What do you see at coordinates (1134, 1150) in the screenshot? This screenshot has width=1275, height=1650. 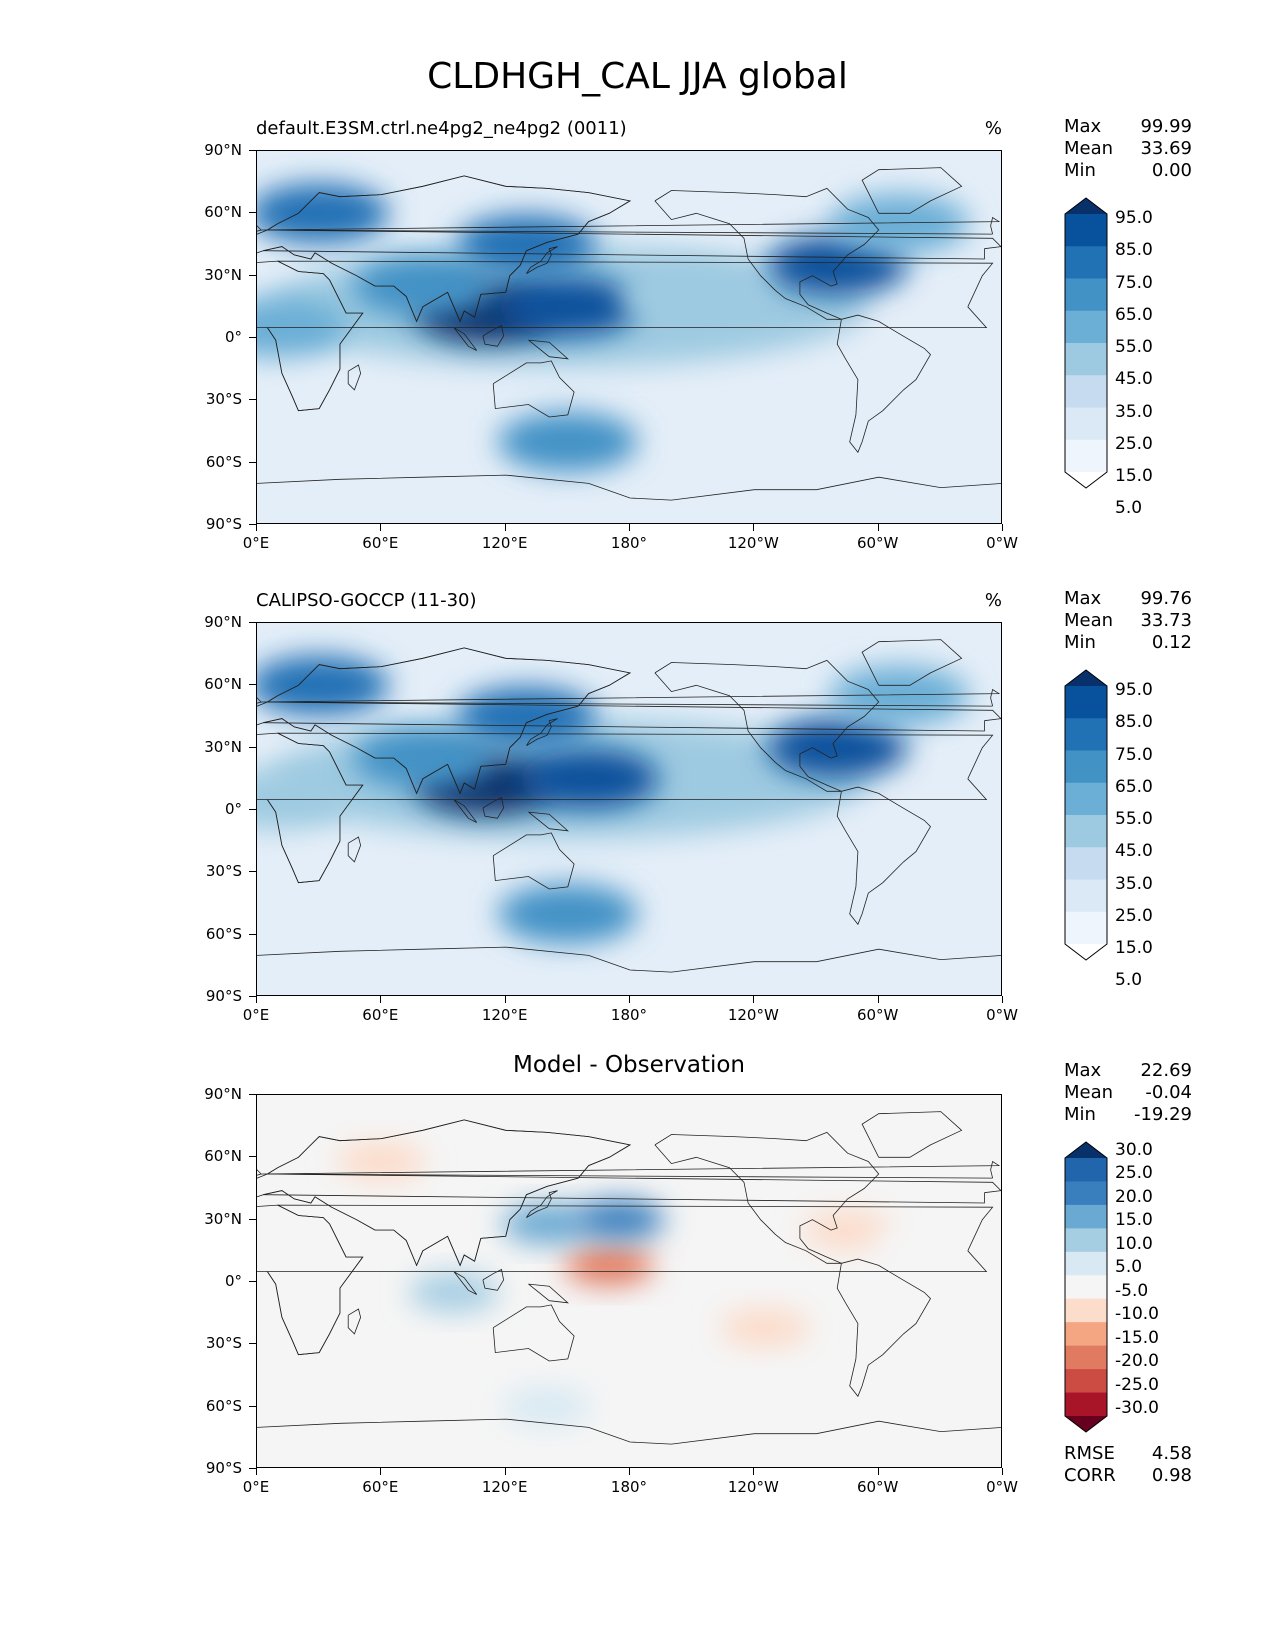 I see `colorbar-label: 30.0` at bounding box center [1134, 1150].